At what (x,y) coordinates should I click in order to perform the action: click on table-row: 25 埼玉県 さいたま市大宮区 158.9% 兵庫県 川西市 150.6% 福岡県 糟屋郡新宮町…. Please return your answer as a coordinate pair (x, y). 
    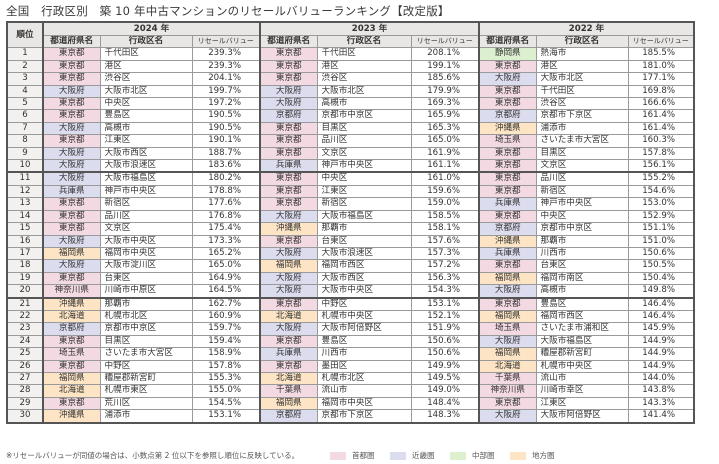
    Looking at the image, I should click on (350, 354).